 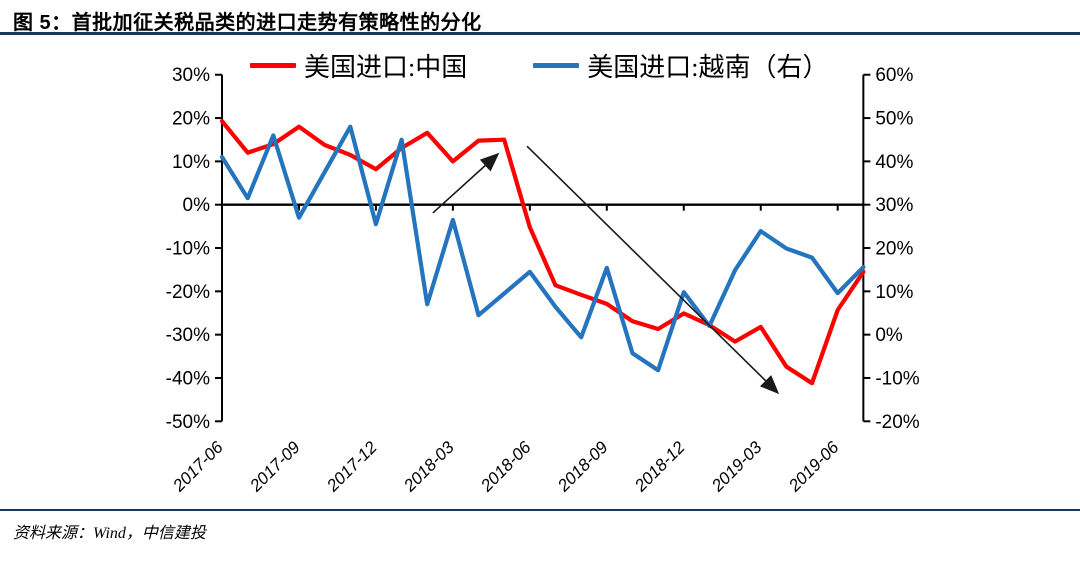 I want to click on left-axis-tick-label: 20%, so click(x=191, y=119).